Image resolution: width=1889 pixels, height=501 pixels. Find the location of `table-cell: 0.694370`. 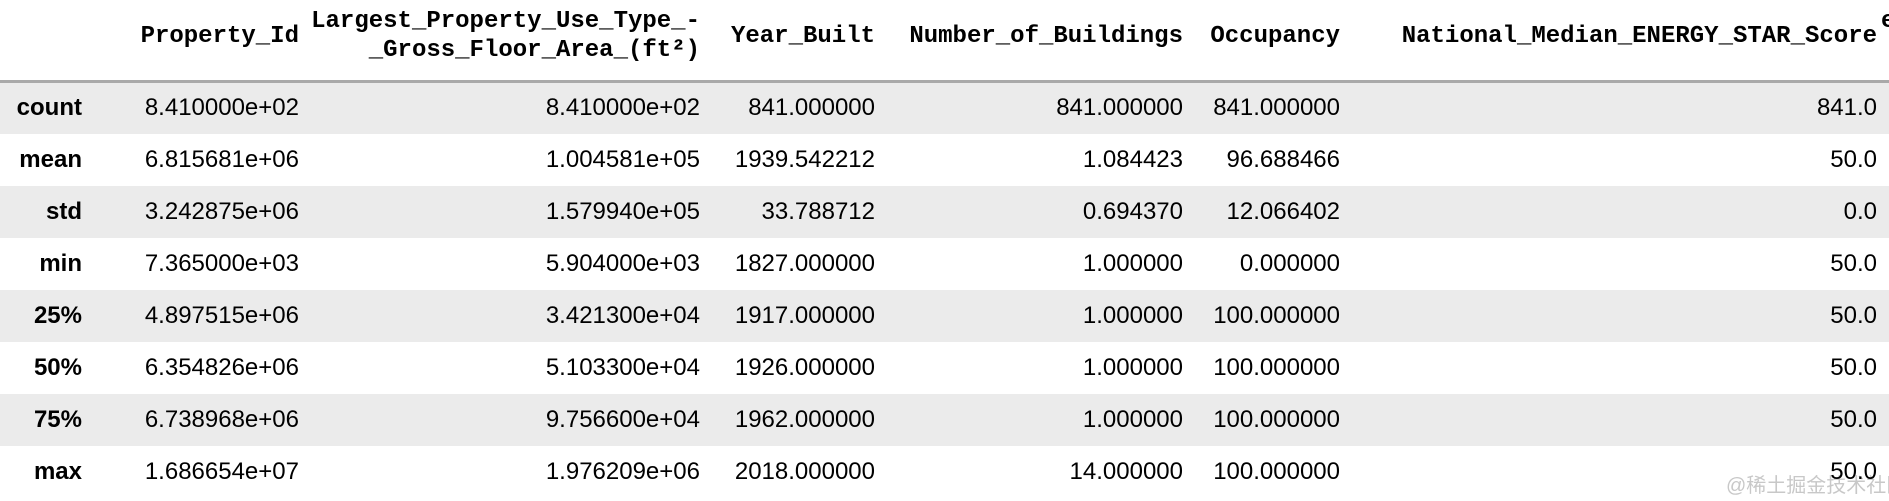

table-cell: 0.694370 is located at coordinates (1132, 211).